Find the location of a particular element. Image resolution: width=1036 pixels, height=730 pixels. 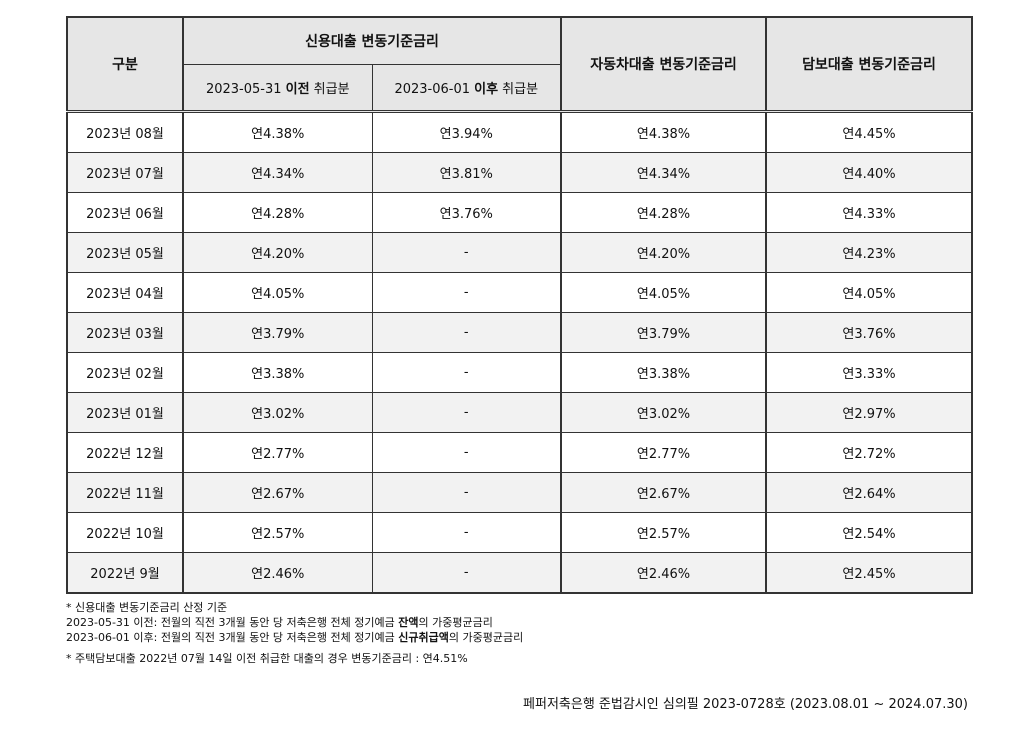

header-credit-loan: 신용대출 변동기준금리 is located at coordinates (372, 40).